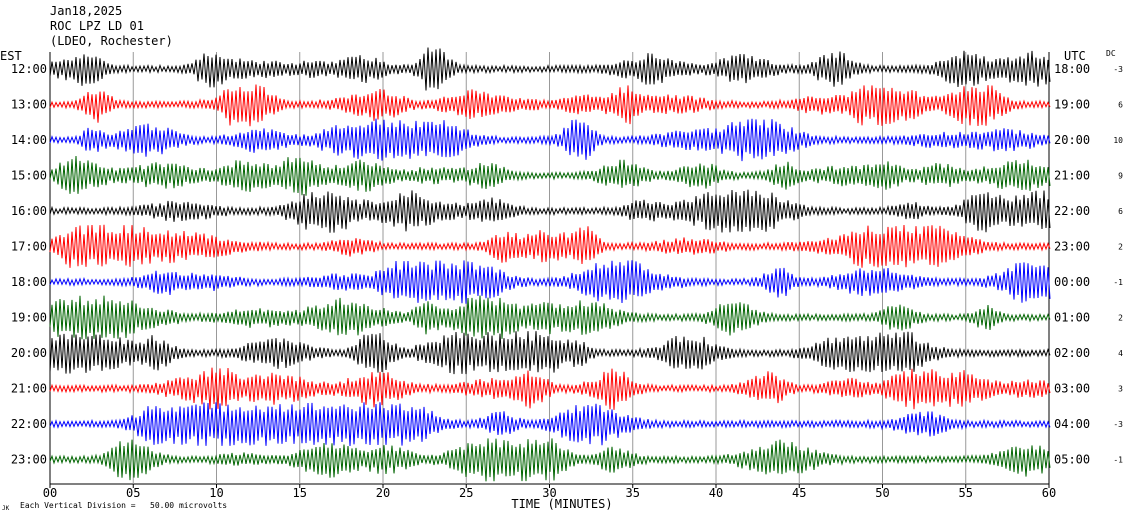  What do you see at coordinates (6, 508) in the screenshot?
I see `footnote-mark: JK` at bounding box center [6, 508].